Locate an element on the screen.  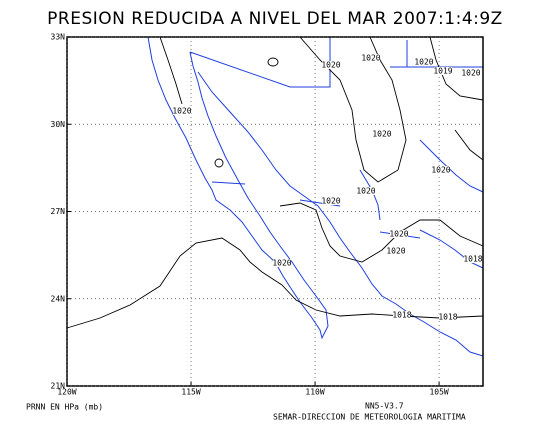
y-tick-label: 24N is located at coordinates (58, 298).